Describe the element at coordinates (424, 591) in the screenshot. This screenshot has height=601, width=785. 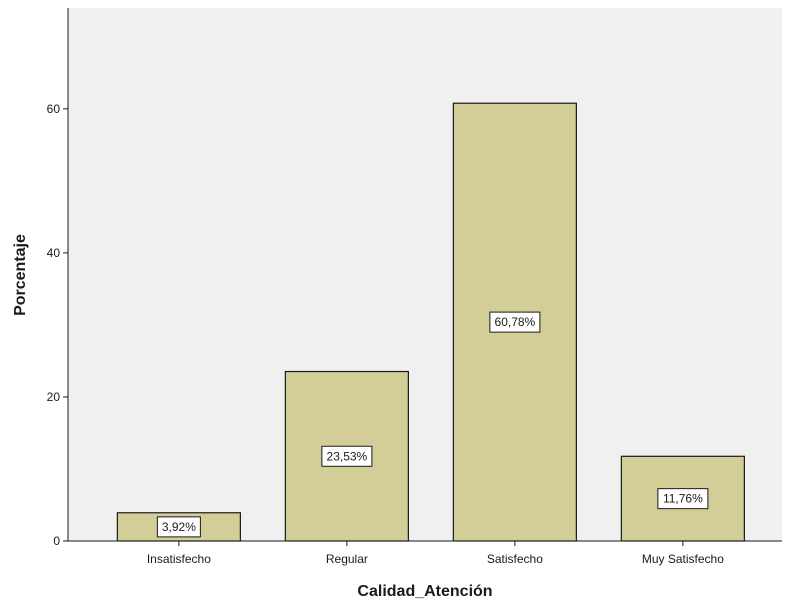
I see `x-axis-title: Calidad_Atención` at that location.